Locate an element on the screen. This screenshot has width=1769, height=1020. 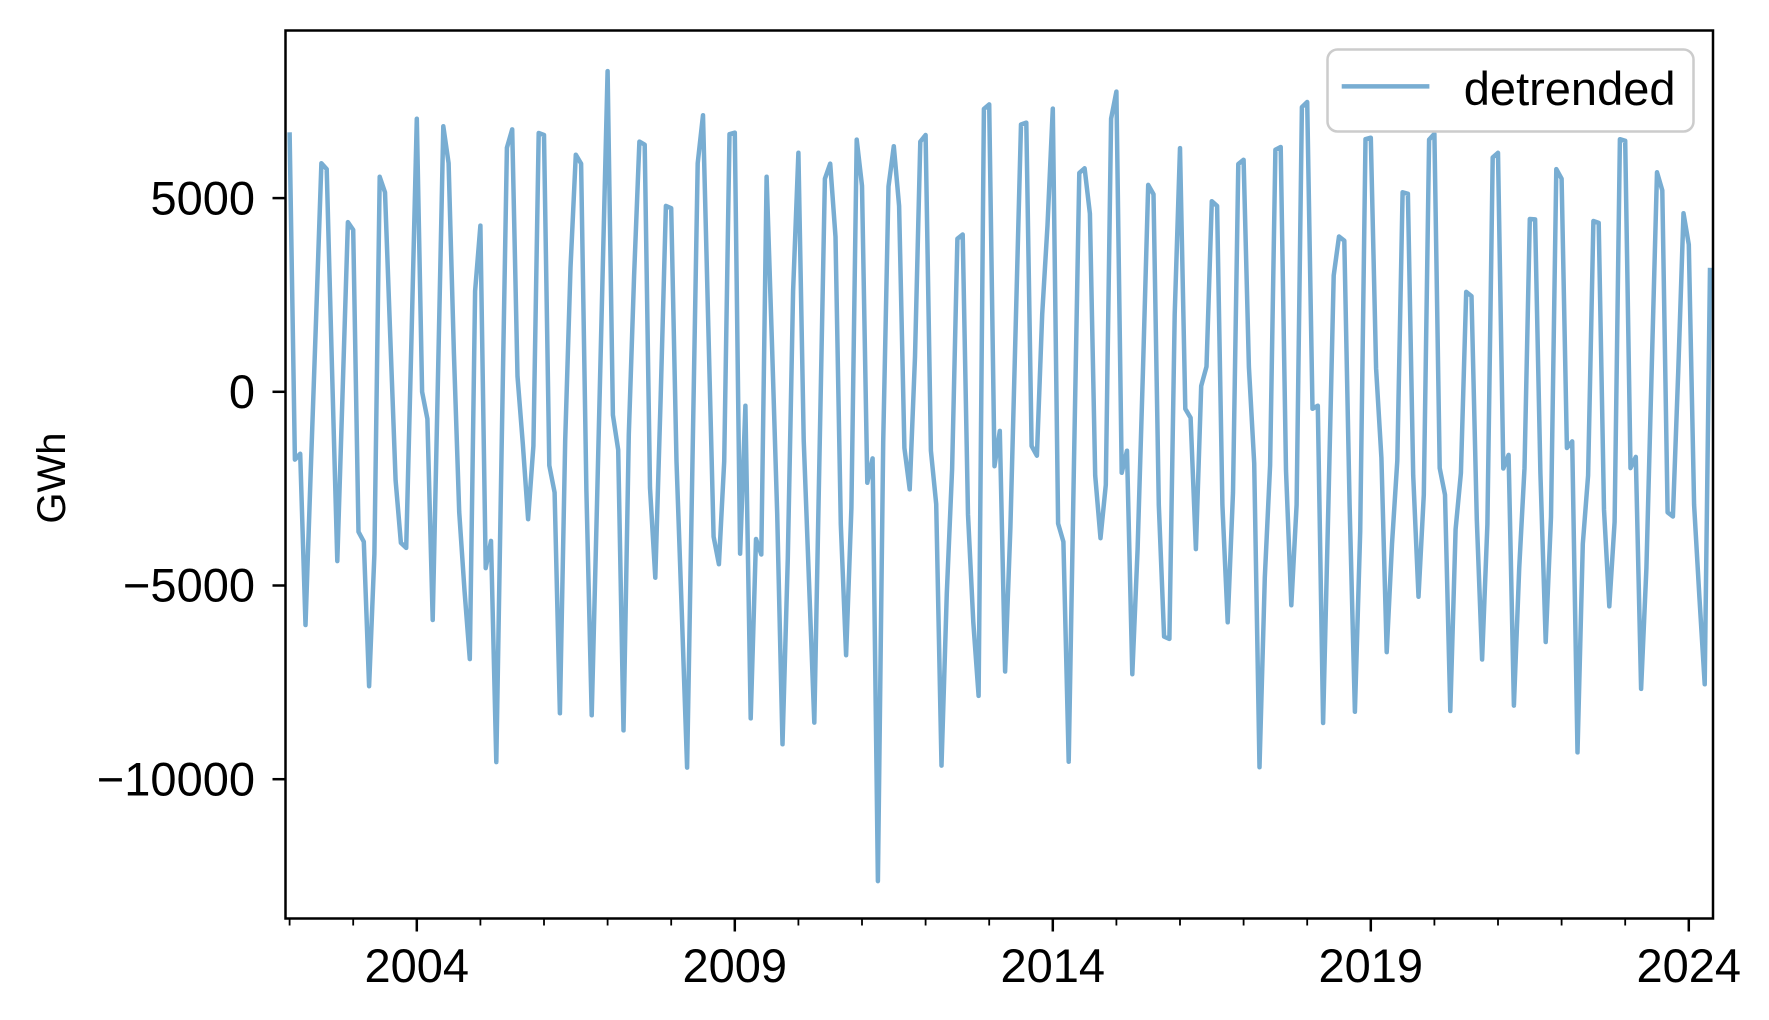
svg-text: 2014 is located at coordinates (1053, 965).